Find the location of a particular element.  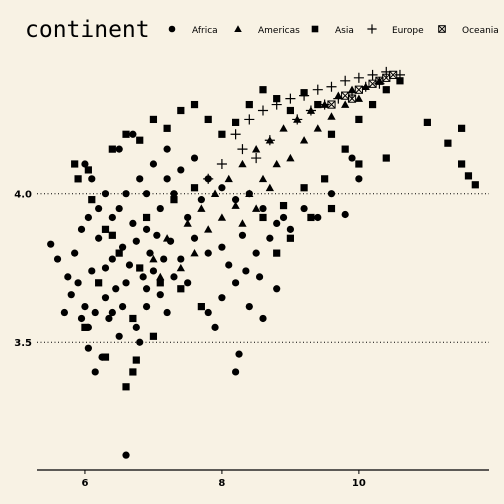

legend-label-africa: Africa is located at coordinates (205, 31).